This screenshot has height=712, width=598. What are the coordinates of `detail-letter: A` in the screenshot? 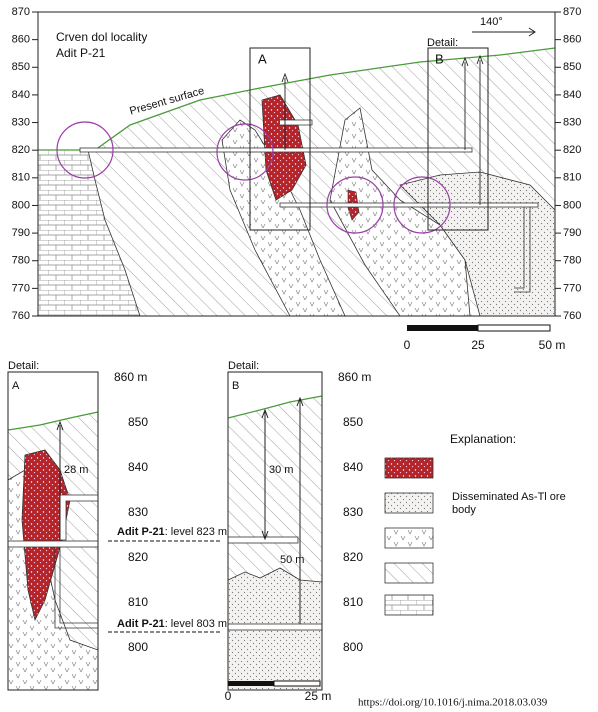 It's located at (16, 386).